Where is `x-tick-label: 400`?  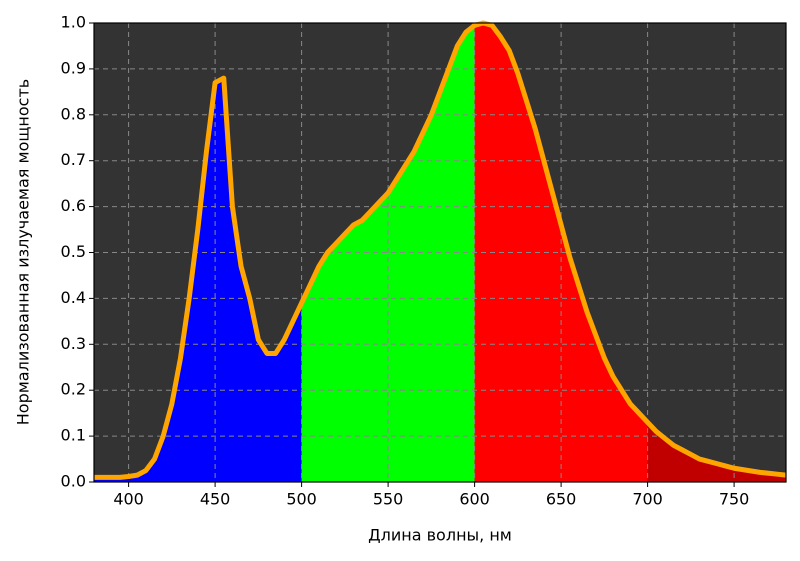 x-tick-label: 400 is located at coordinates (128, 499).